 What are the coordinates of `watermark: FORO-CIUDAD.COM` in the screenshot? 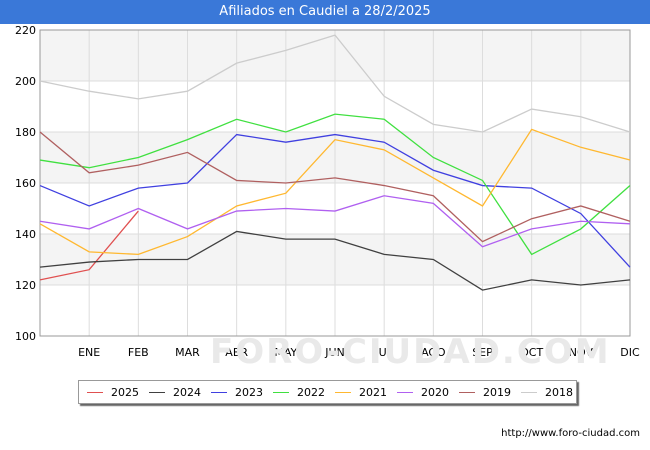 It's located at (410, 352).